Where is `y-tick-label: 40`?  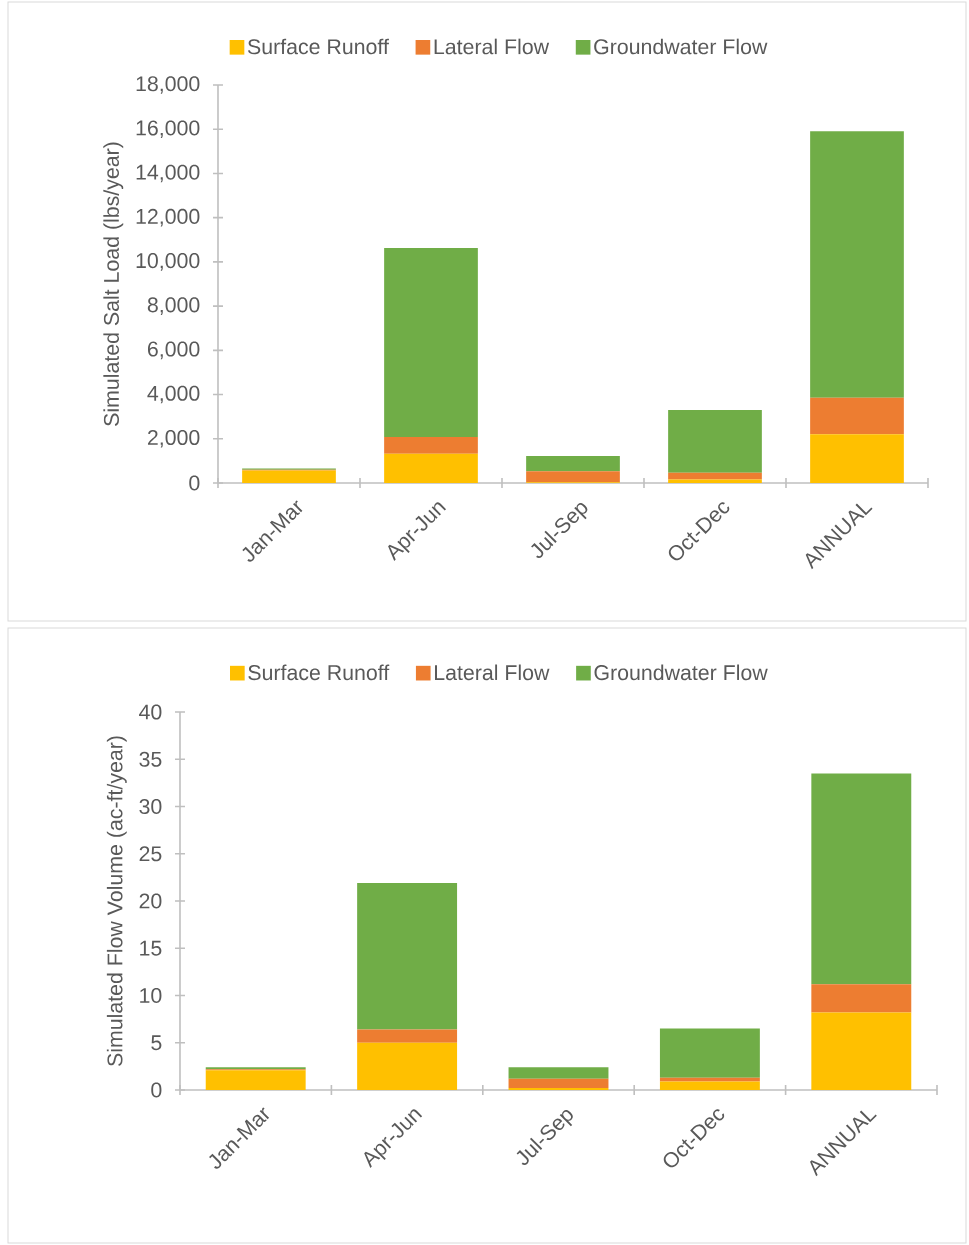
y-tick-label: 40 is located at coordinates (150, 712).